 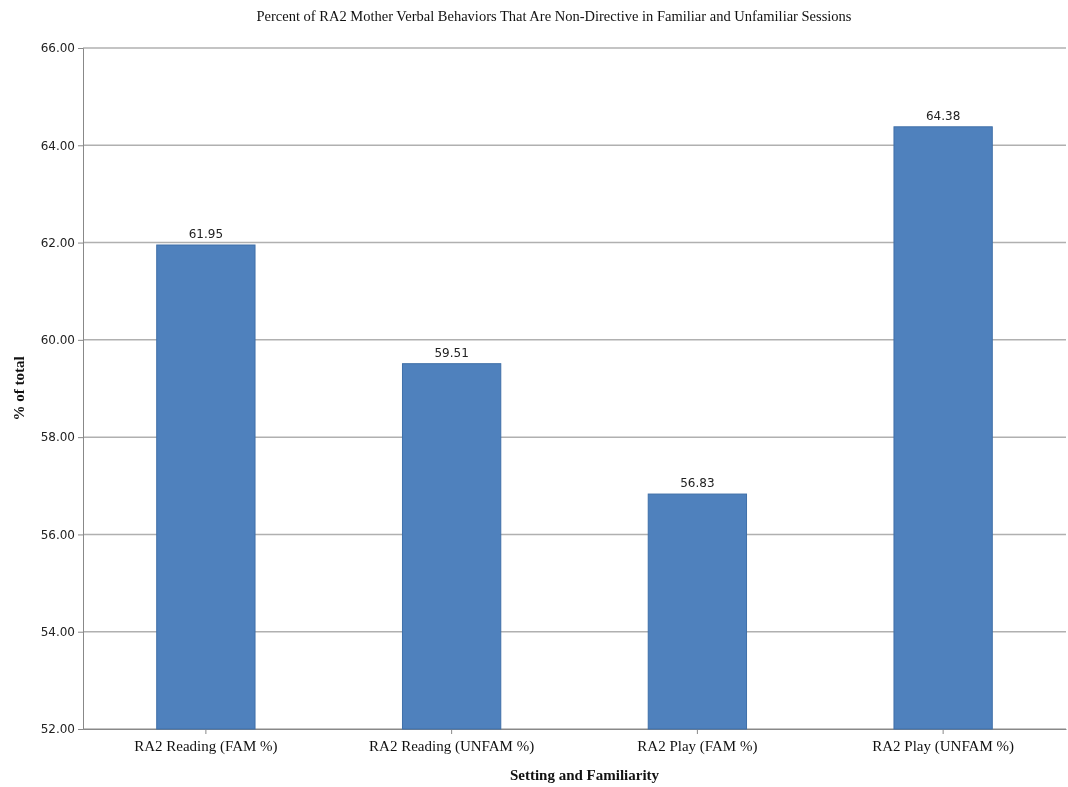 I want to click on x-axis-title: Setting and Familiarity, so click(x=584, y=775).